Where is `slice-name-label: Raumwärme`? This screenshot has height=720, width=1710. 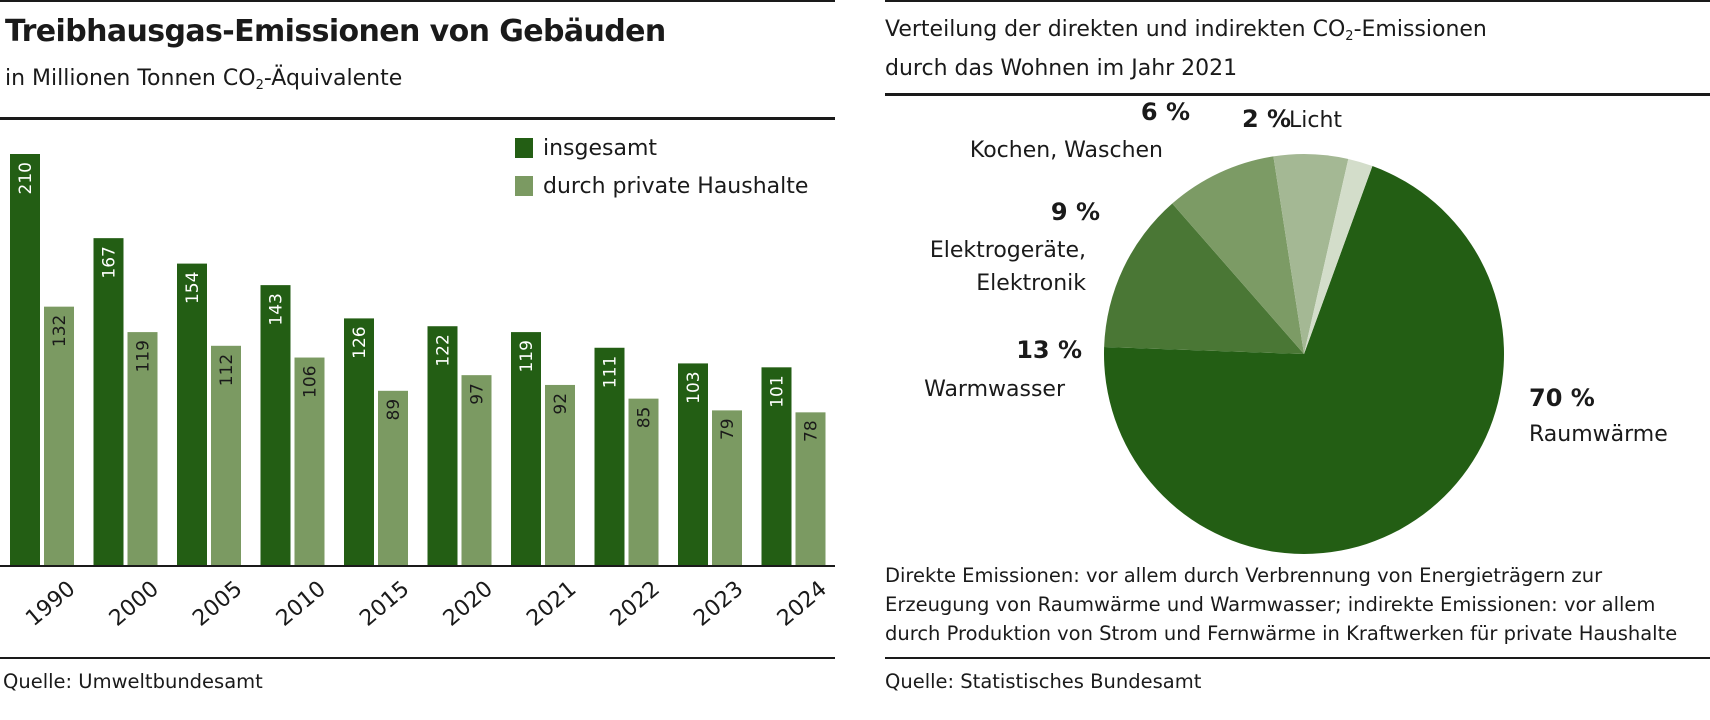 slice-name-label: Raumwärme is located at coordinates (1598, 434).